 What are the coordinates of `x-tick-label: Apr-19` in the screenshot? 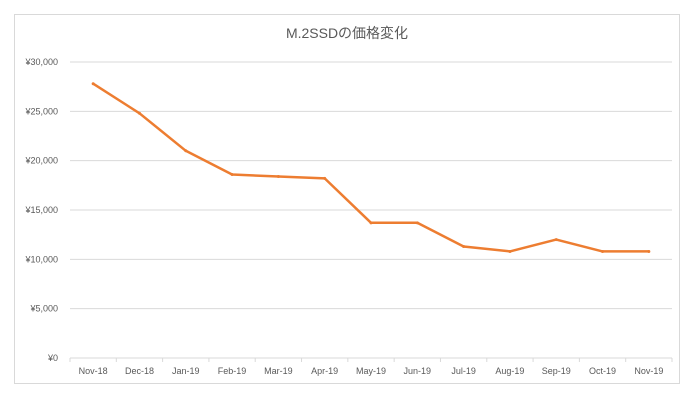 It's located at (324, 371).